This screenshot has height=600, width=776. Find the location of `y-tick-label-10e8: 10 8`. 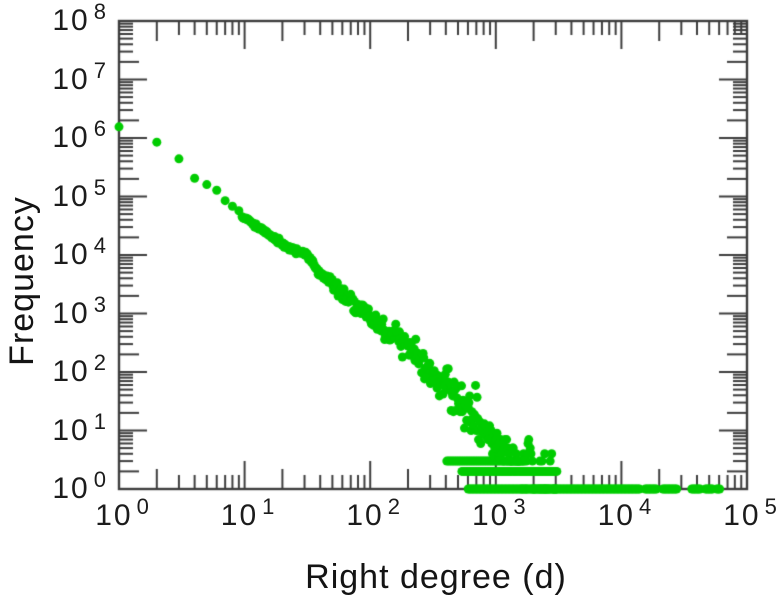

y-tick-label-10e8: 10 8 is located at coordinates (57, 19).